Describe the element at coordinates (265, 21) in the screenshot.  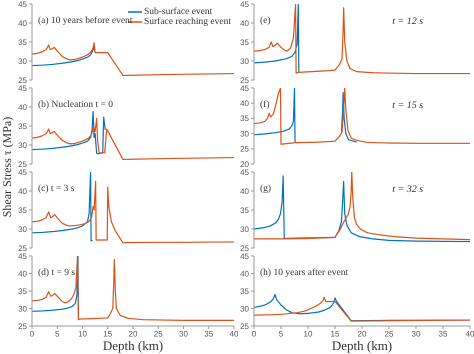
I see `text: (e)` at that location.